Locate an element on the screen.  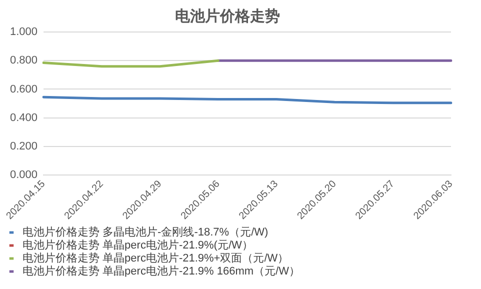
legend-label: 电池片价格走势 单晶perc电池片-21.9% 166mm（元/W） is located at coordinates (161, 271).